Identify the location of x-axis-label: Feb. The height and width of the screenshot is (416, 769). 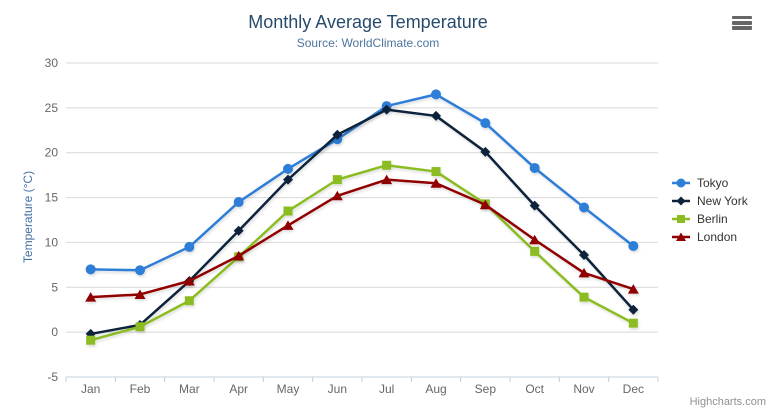
(140, 389).